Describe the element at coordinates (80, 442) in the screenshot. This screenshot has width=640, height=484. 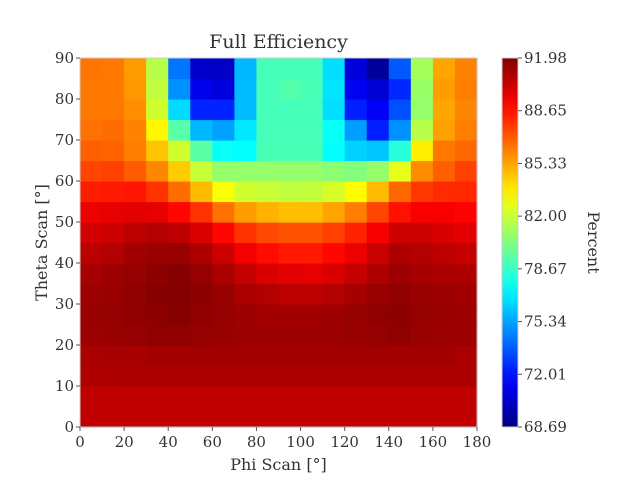
I see `x-tick-label: 0` at that location.